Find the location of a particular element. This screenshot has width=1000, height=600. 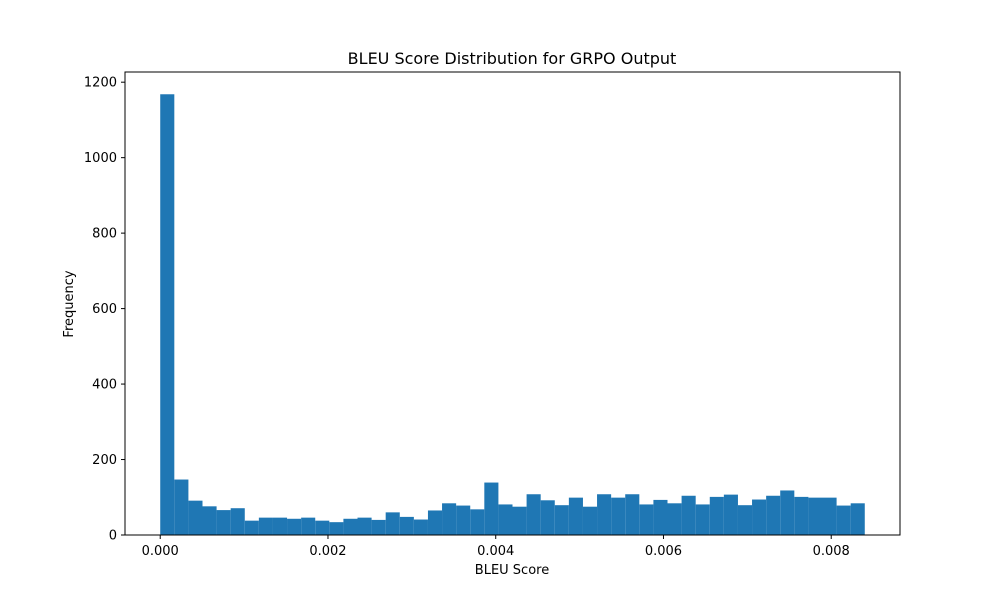

y-axis-ticks: 0 200 400 600 800 1000 1200 is located at coordinates (104, 310).